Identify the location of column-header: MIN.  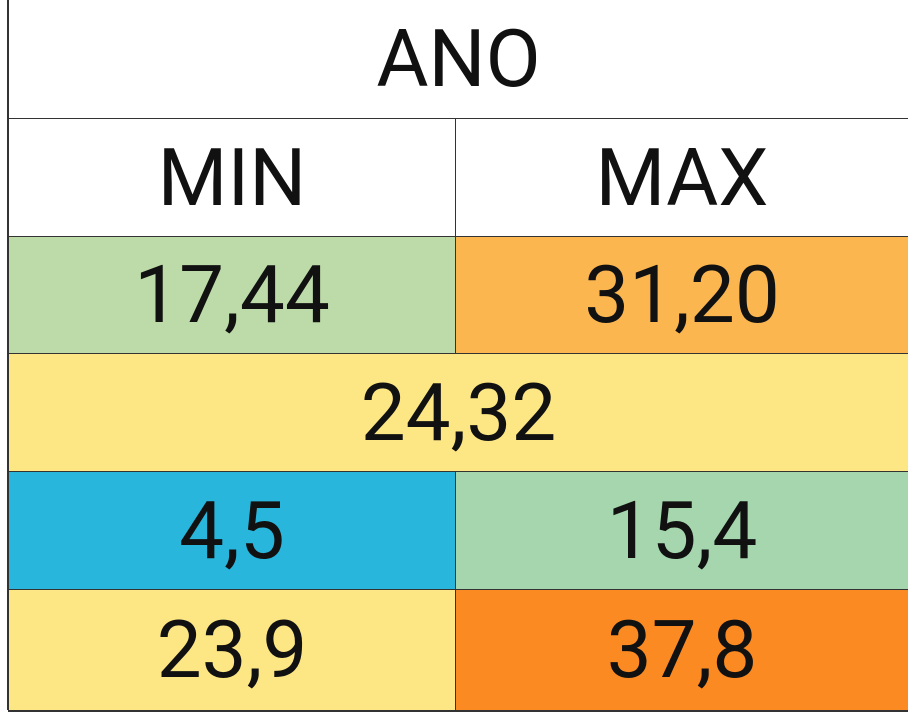
(231, 177).